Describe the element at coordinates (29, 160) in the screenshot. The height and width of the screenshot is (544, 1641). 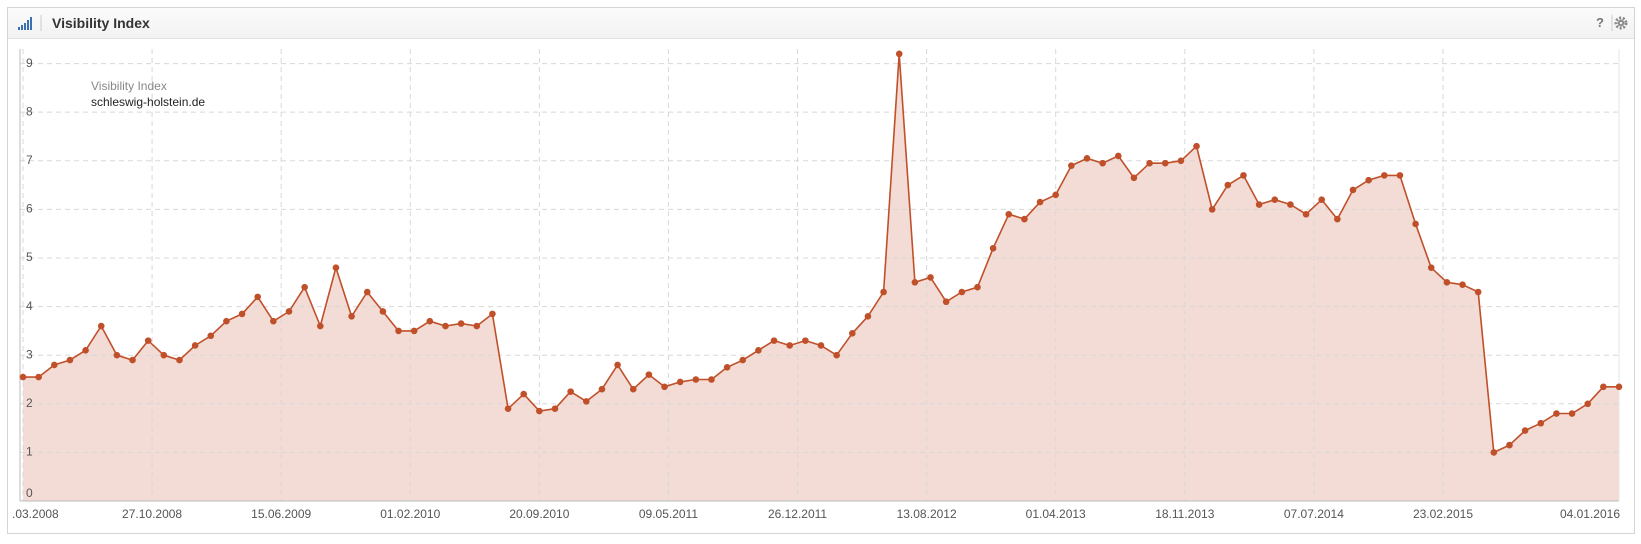
I see `y-tick-label: 7` at that location.